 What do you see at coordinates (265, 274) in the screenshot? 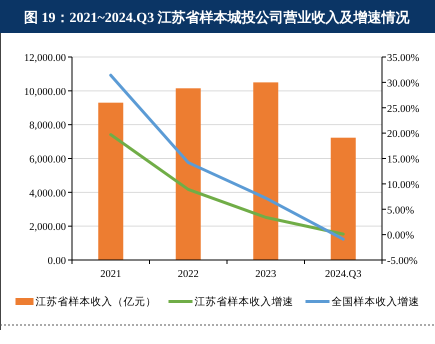
I see `x-tick-label: 2023` at bounding box center [265, 274].